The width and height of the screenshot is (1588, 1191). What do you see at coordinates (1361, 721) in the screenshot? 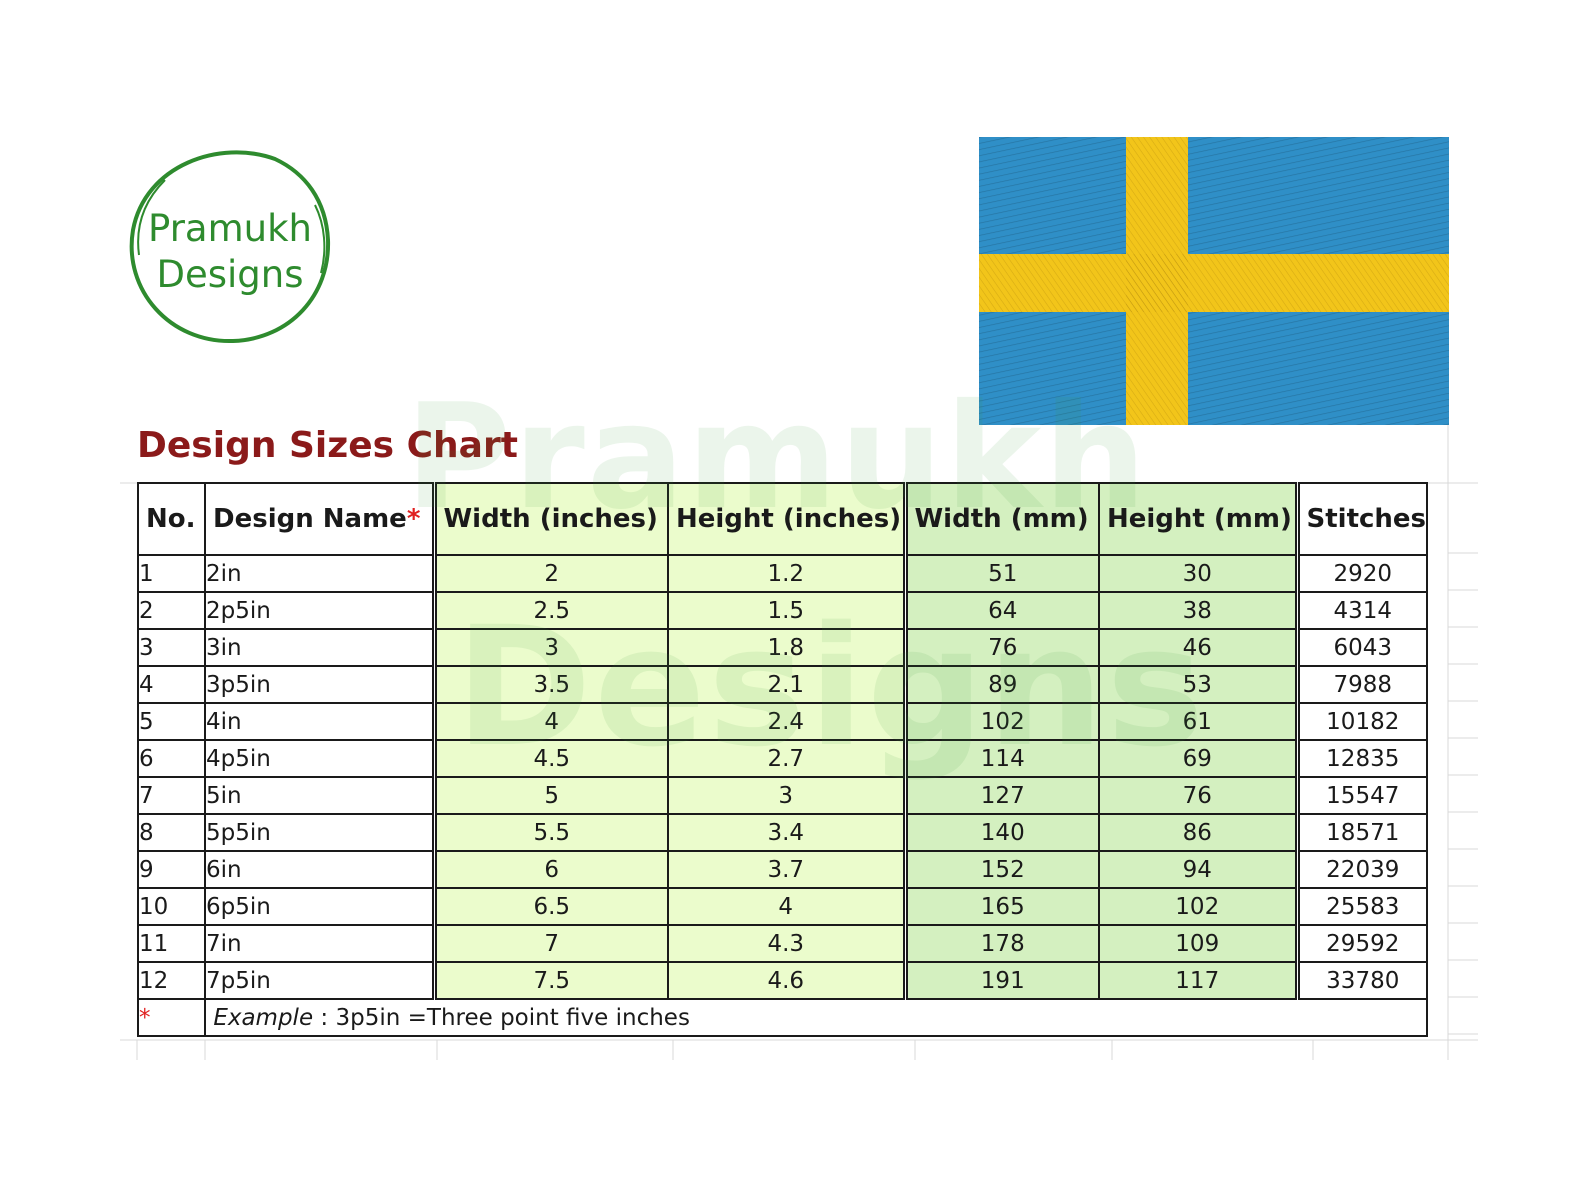
I see `cell-stitches: 10182` at bounding box center [1361, 721].